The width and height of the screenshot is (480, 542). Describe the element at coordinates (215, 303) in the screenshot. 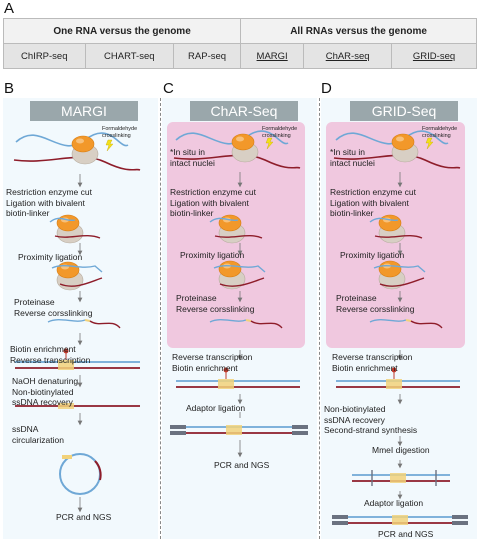

I see `panel-c-step-3: Proteinase Reverse corsslinking` at that location.